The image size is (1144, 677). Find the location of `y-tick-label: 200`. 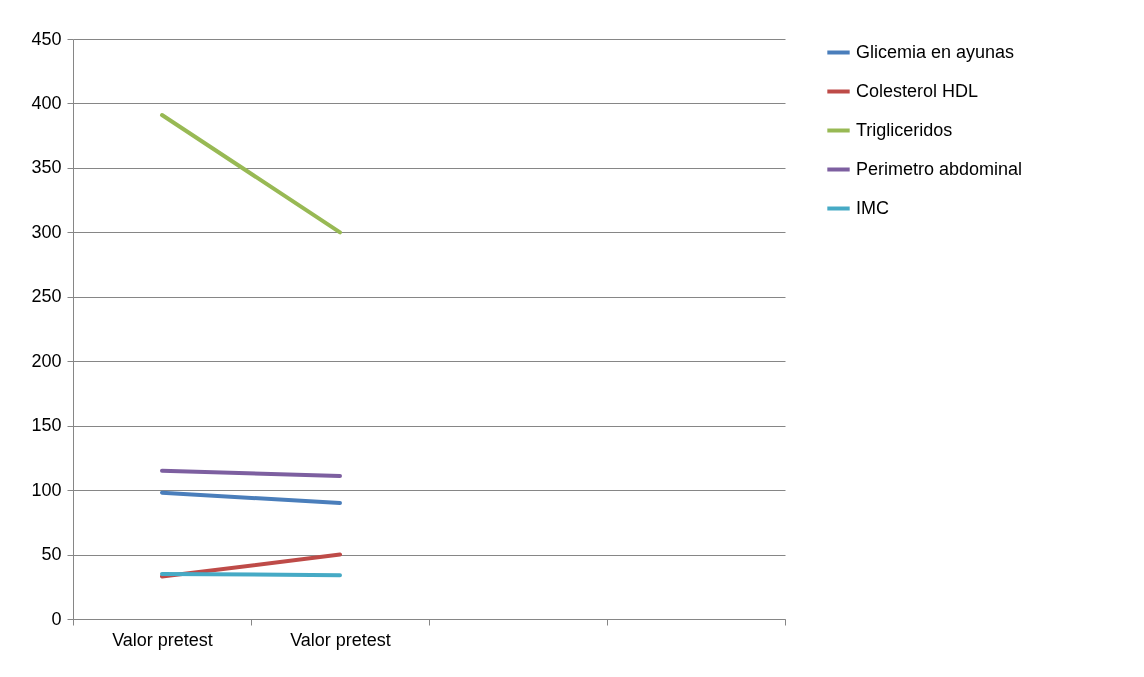

y-tick-label: 200 is located at coordinates (46, 360).